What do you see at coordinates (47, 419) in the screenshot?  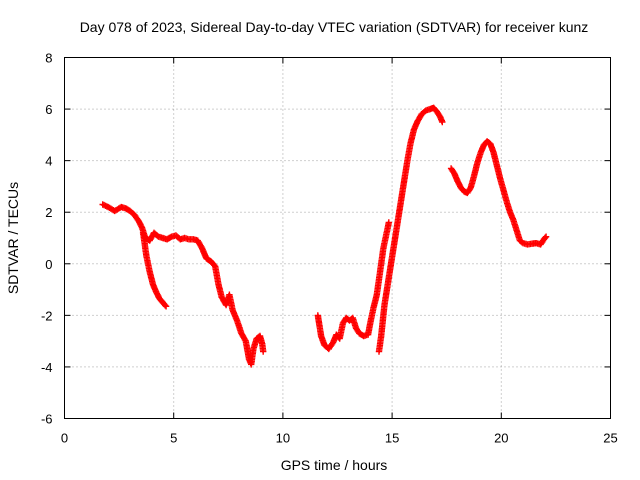 I see `y-tick-label: -6` at bounding box center [47, 419].